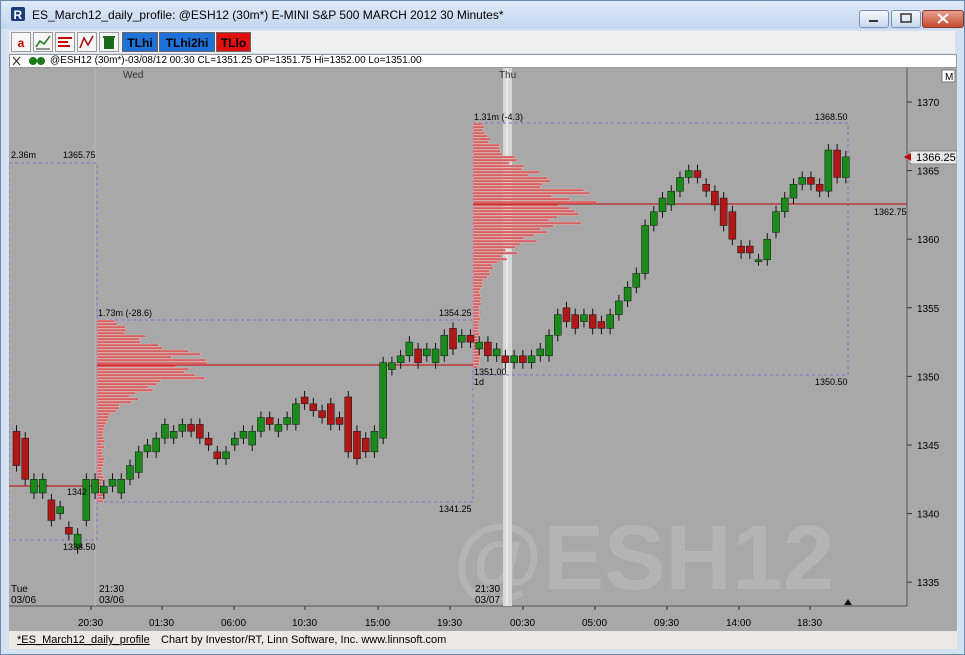 This screenshot has height=655, width=965. I want to click on drawing-tool-button, so click(87, 42).